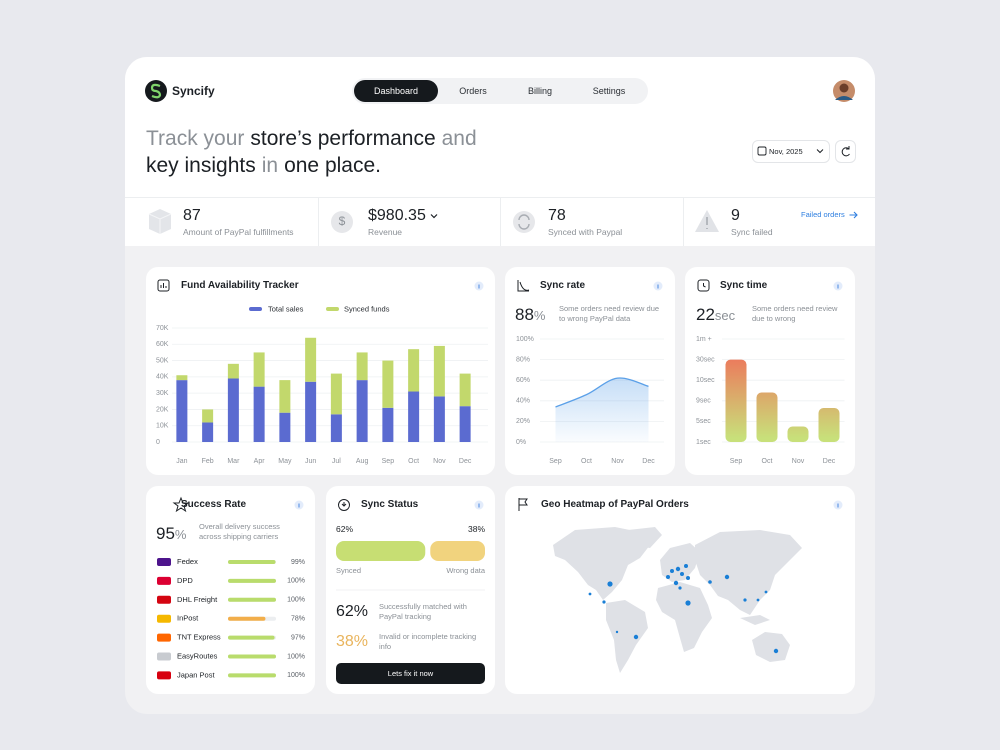  I want to click on panel-title: Fund Availability Tracker, so click(240, 285).